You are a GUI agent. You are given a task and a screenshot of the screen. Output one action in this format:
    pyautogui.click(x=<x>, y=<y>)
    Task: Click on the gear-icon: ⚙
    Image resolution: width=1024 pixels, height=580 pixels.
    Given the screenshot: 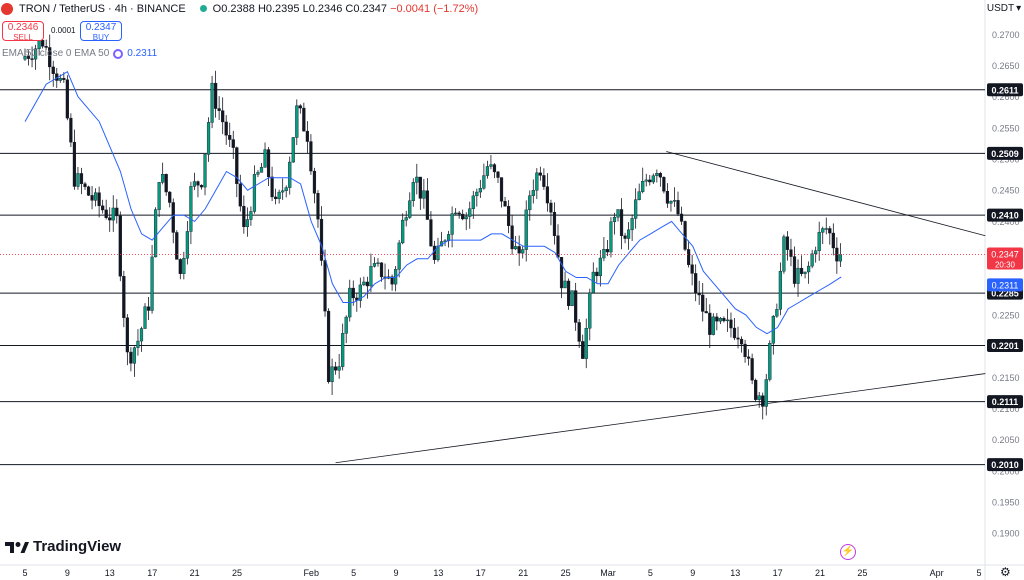 What is the action you would take?
    pyautogui.click(x=1005, y=572)
    